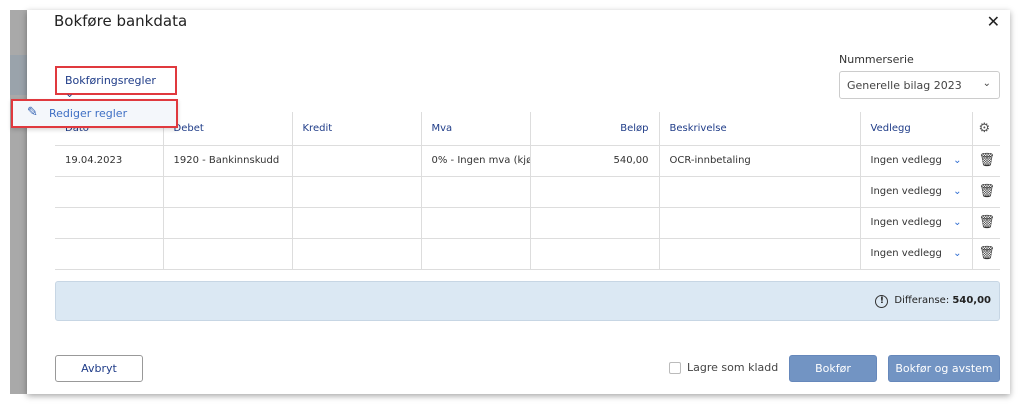 This screenshot has height=404, width=1020. What do you see at coordinates (833, 368) in the screenshot?
I see `post-button: Bokfør` at bounding box center [833, 368].